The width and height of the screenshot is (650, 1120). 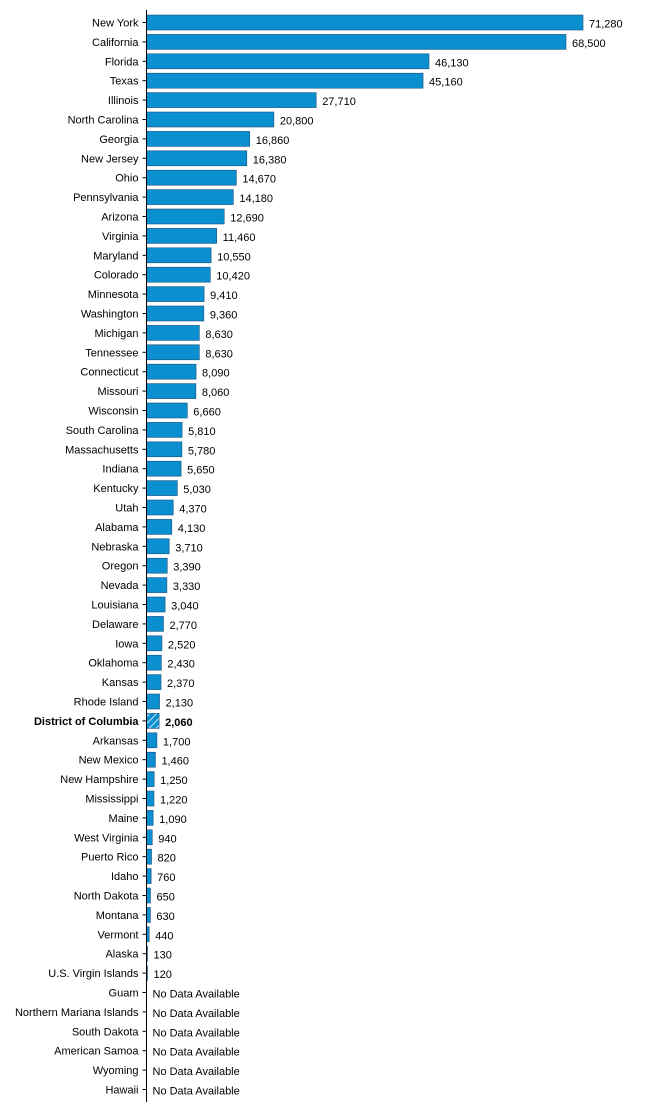 I want to click on value-label-kentucky: 5,030, so click(x=197, y=490).